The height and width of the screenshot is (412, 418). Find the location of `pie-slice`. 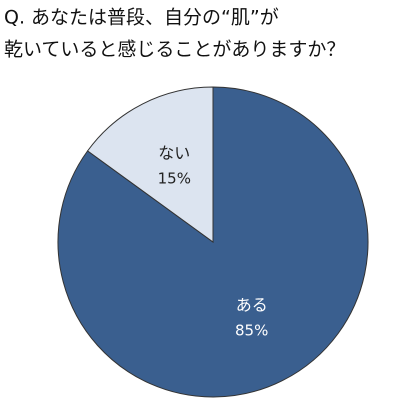

pie-slice is located at coordinates (150, 164).